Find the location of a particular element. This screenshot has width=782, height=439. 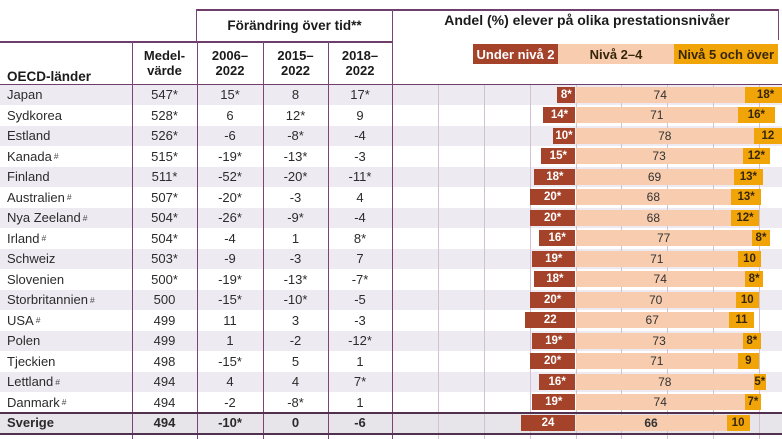

legend-under-level2: Under nivå 2 is located at coordinates (515, 54).